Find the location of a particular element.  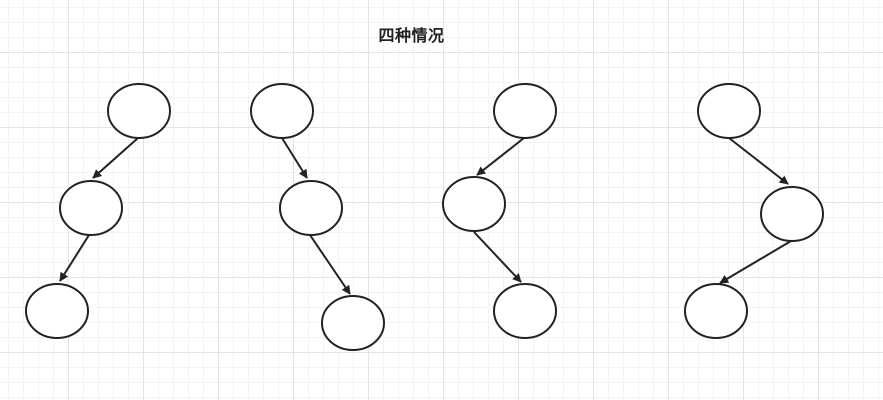

edge-right-to-right is located at coordinates (330, 264).